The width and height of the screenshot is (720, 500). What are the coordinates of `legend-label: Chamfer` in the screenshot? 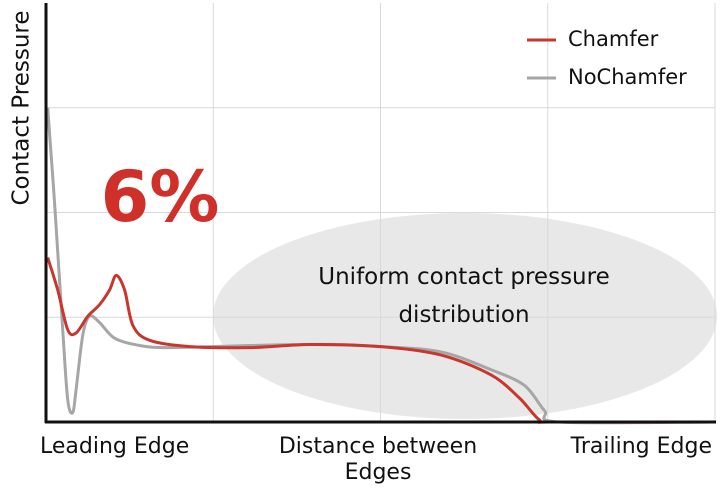 It's located at (613, 39).